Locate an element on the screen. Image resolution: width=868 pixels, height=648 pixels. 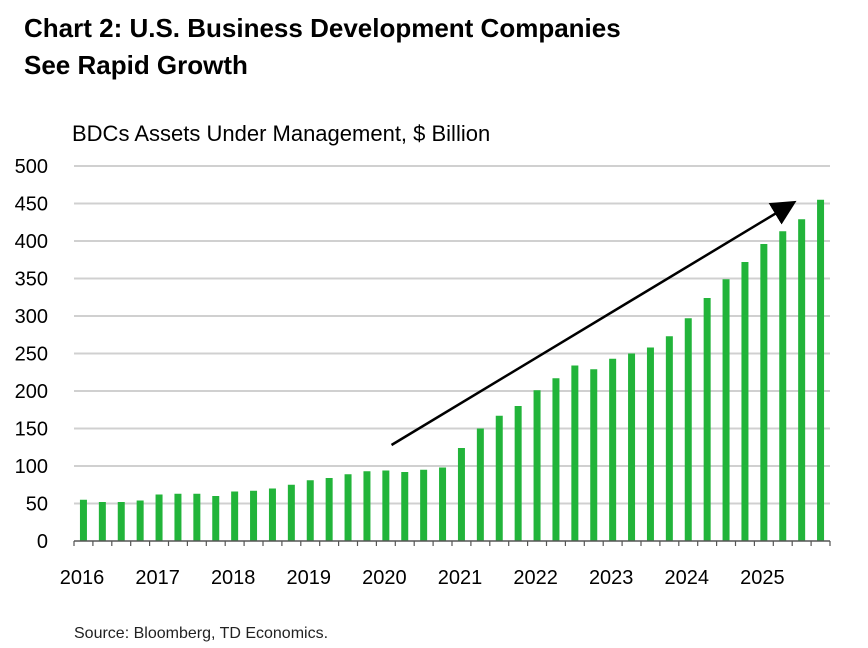
y-axis-ticks: 0 50 100 150 200 250 300 350 400 450 500 is located at coordinates (31, 354).